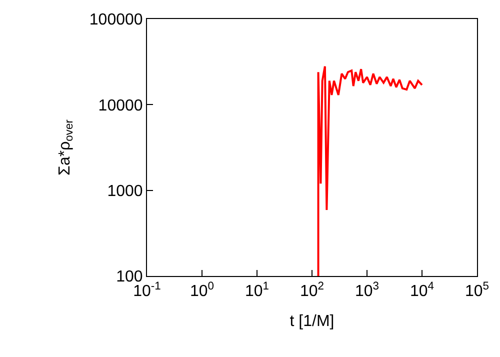 Image resolution: width=500 pixels, height=357 pixels. I want to click on y-tick-label: 10000, so click(120, 105).